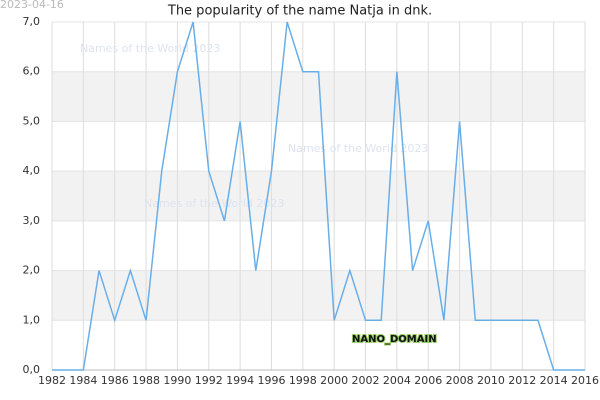  Describe the element at coordinates (394, 339) in the screenshot. I see `domain-label: NANO_DOMAIN` at that location.